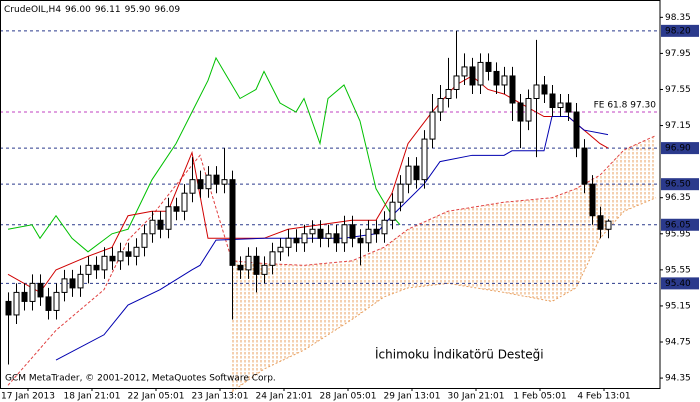 The width and height of the screenshot is (700, 402). What do you see at coordinates (92, 397) in the screenshot?
I see `x-tick-label: 18 Jan 21:01` at bounding box center [92, 397].